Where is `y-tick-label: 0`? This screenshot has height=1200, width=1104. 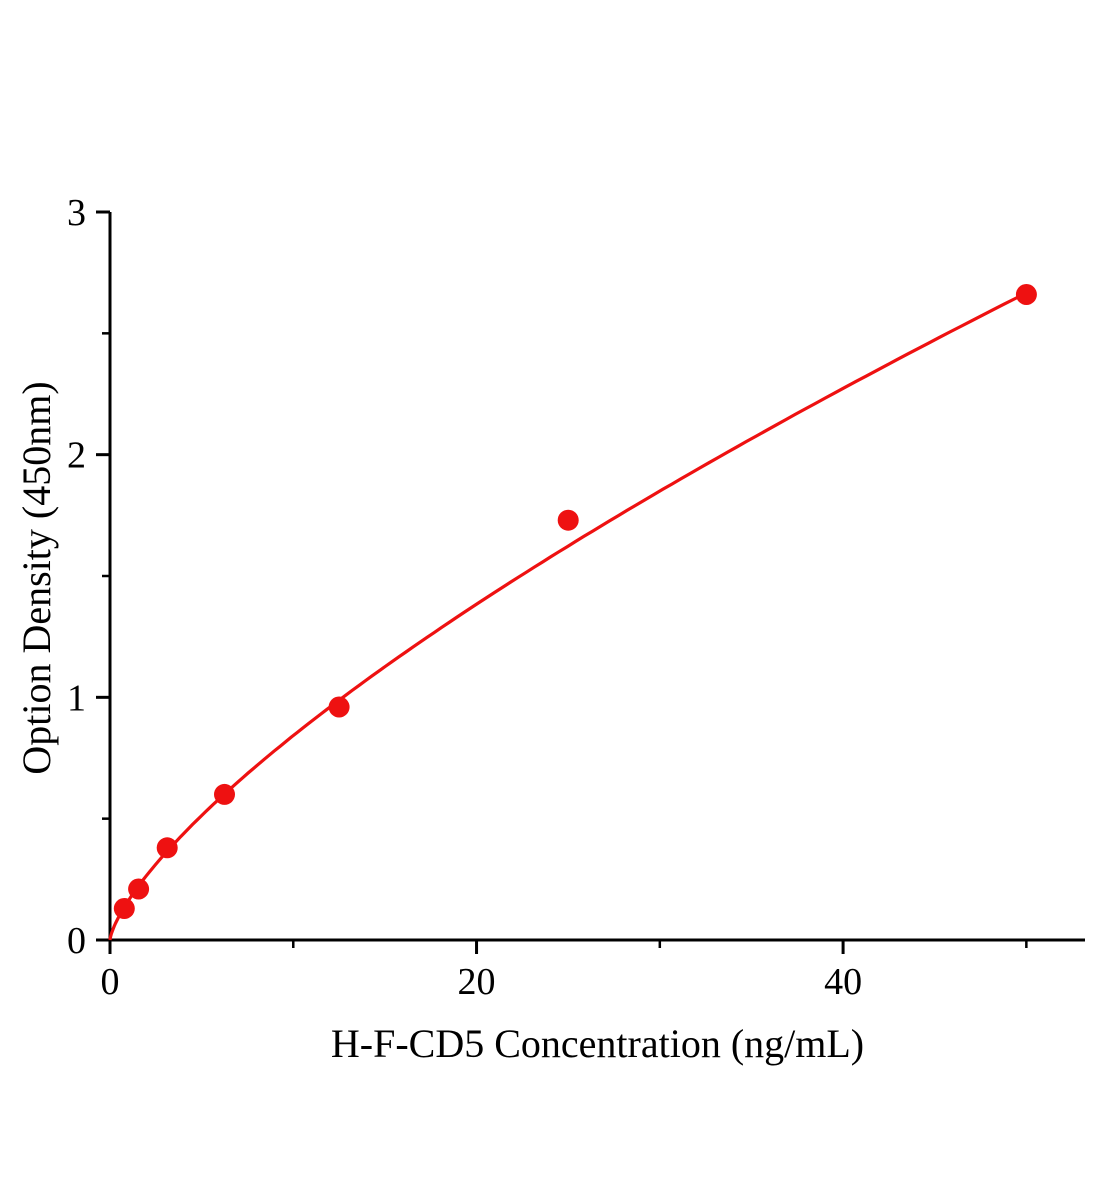
y-tick-label: 0 is located at coordinates (76, 941).